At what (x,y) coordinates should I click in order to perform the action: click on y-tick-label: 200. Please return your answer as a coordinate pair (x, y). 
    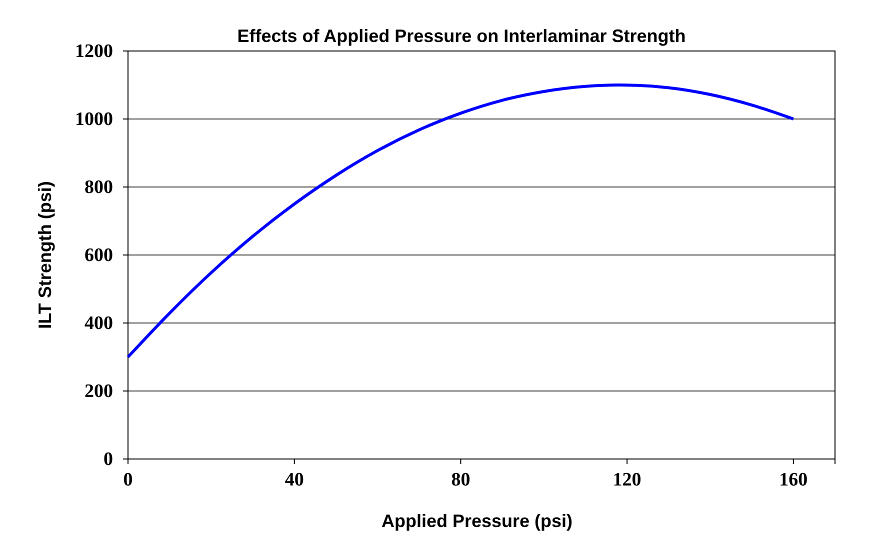
    Looking at the image, I should click on (98, 391).